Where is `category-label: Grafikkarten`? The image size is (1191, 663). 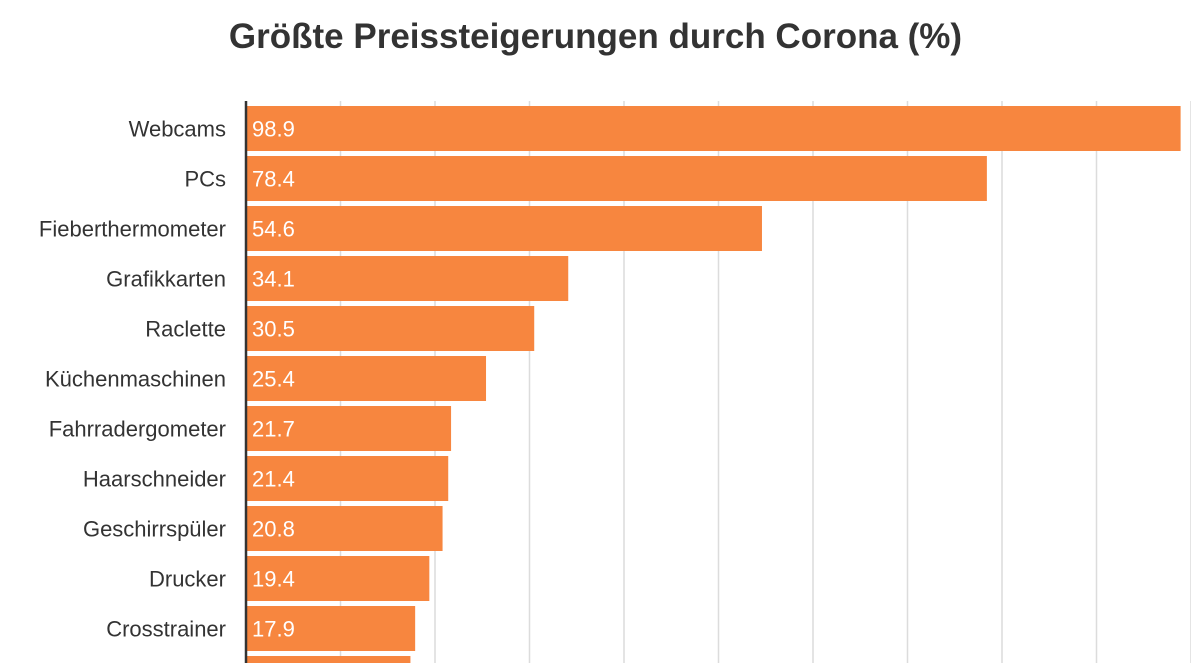
category-label: Grafikkarten is located at coordinates (166, 279).